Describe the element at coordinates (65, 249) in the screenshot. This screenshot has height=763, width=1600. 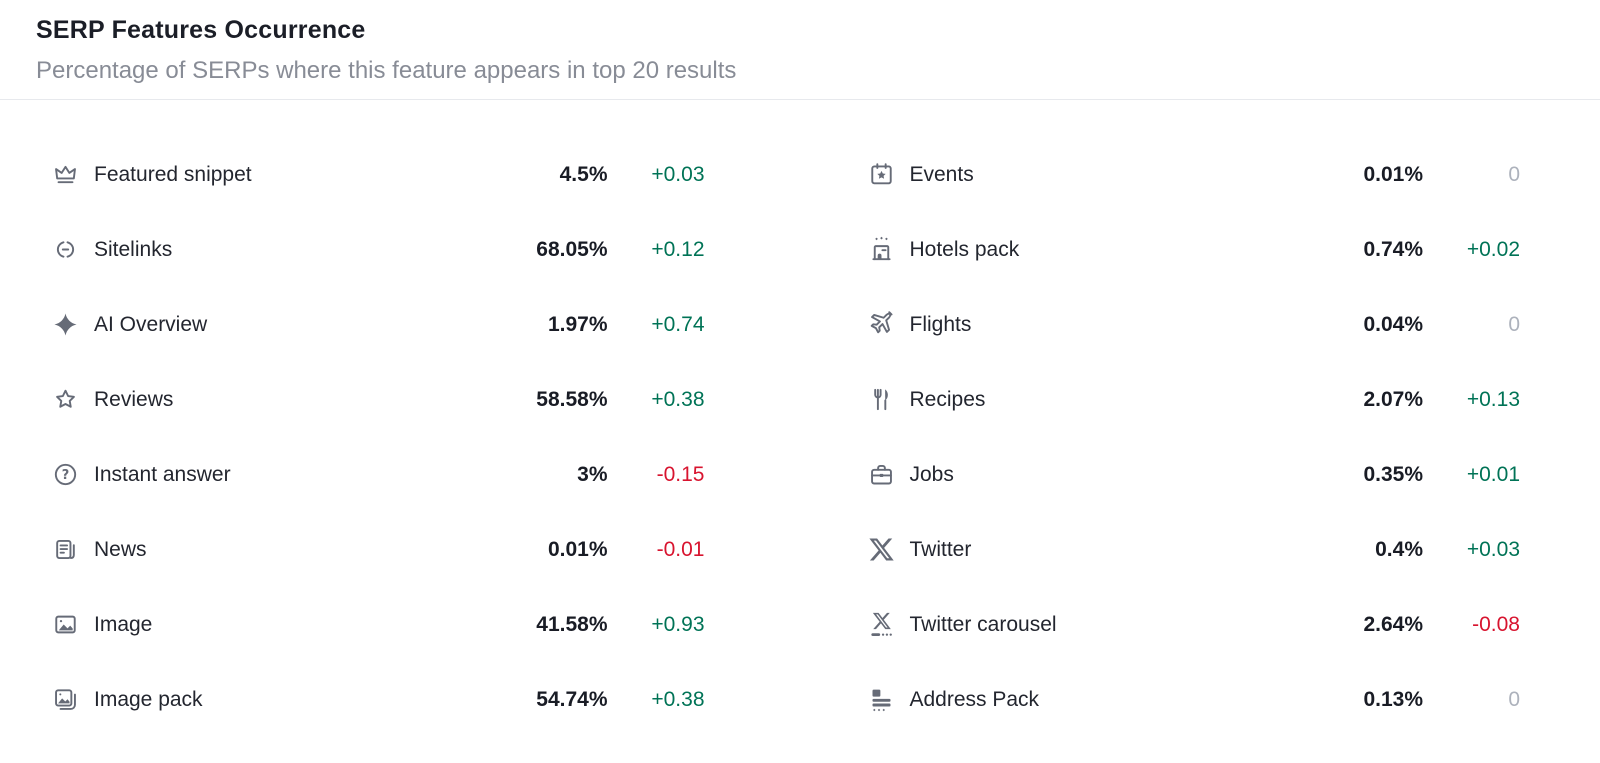
I see `sitelinks-icon` at that location.